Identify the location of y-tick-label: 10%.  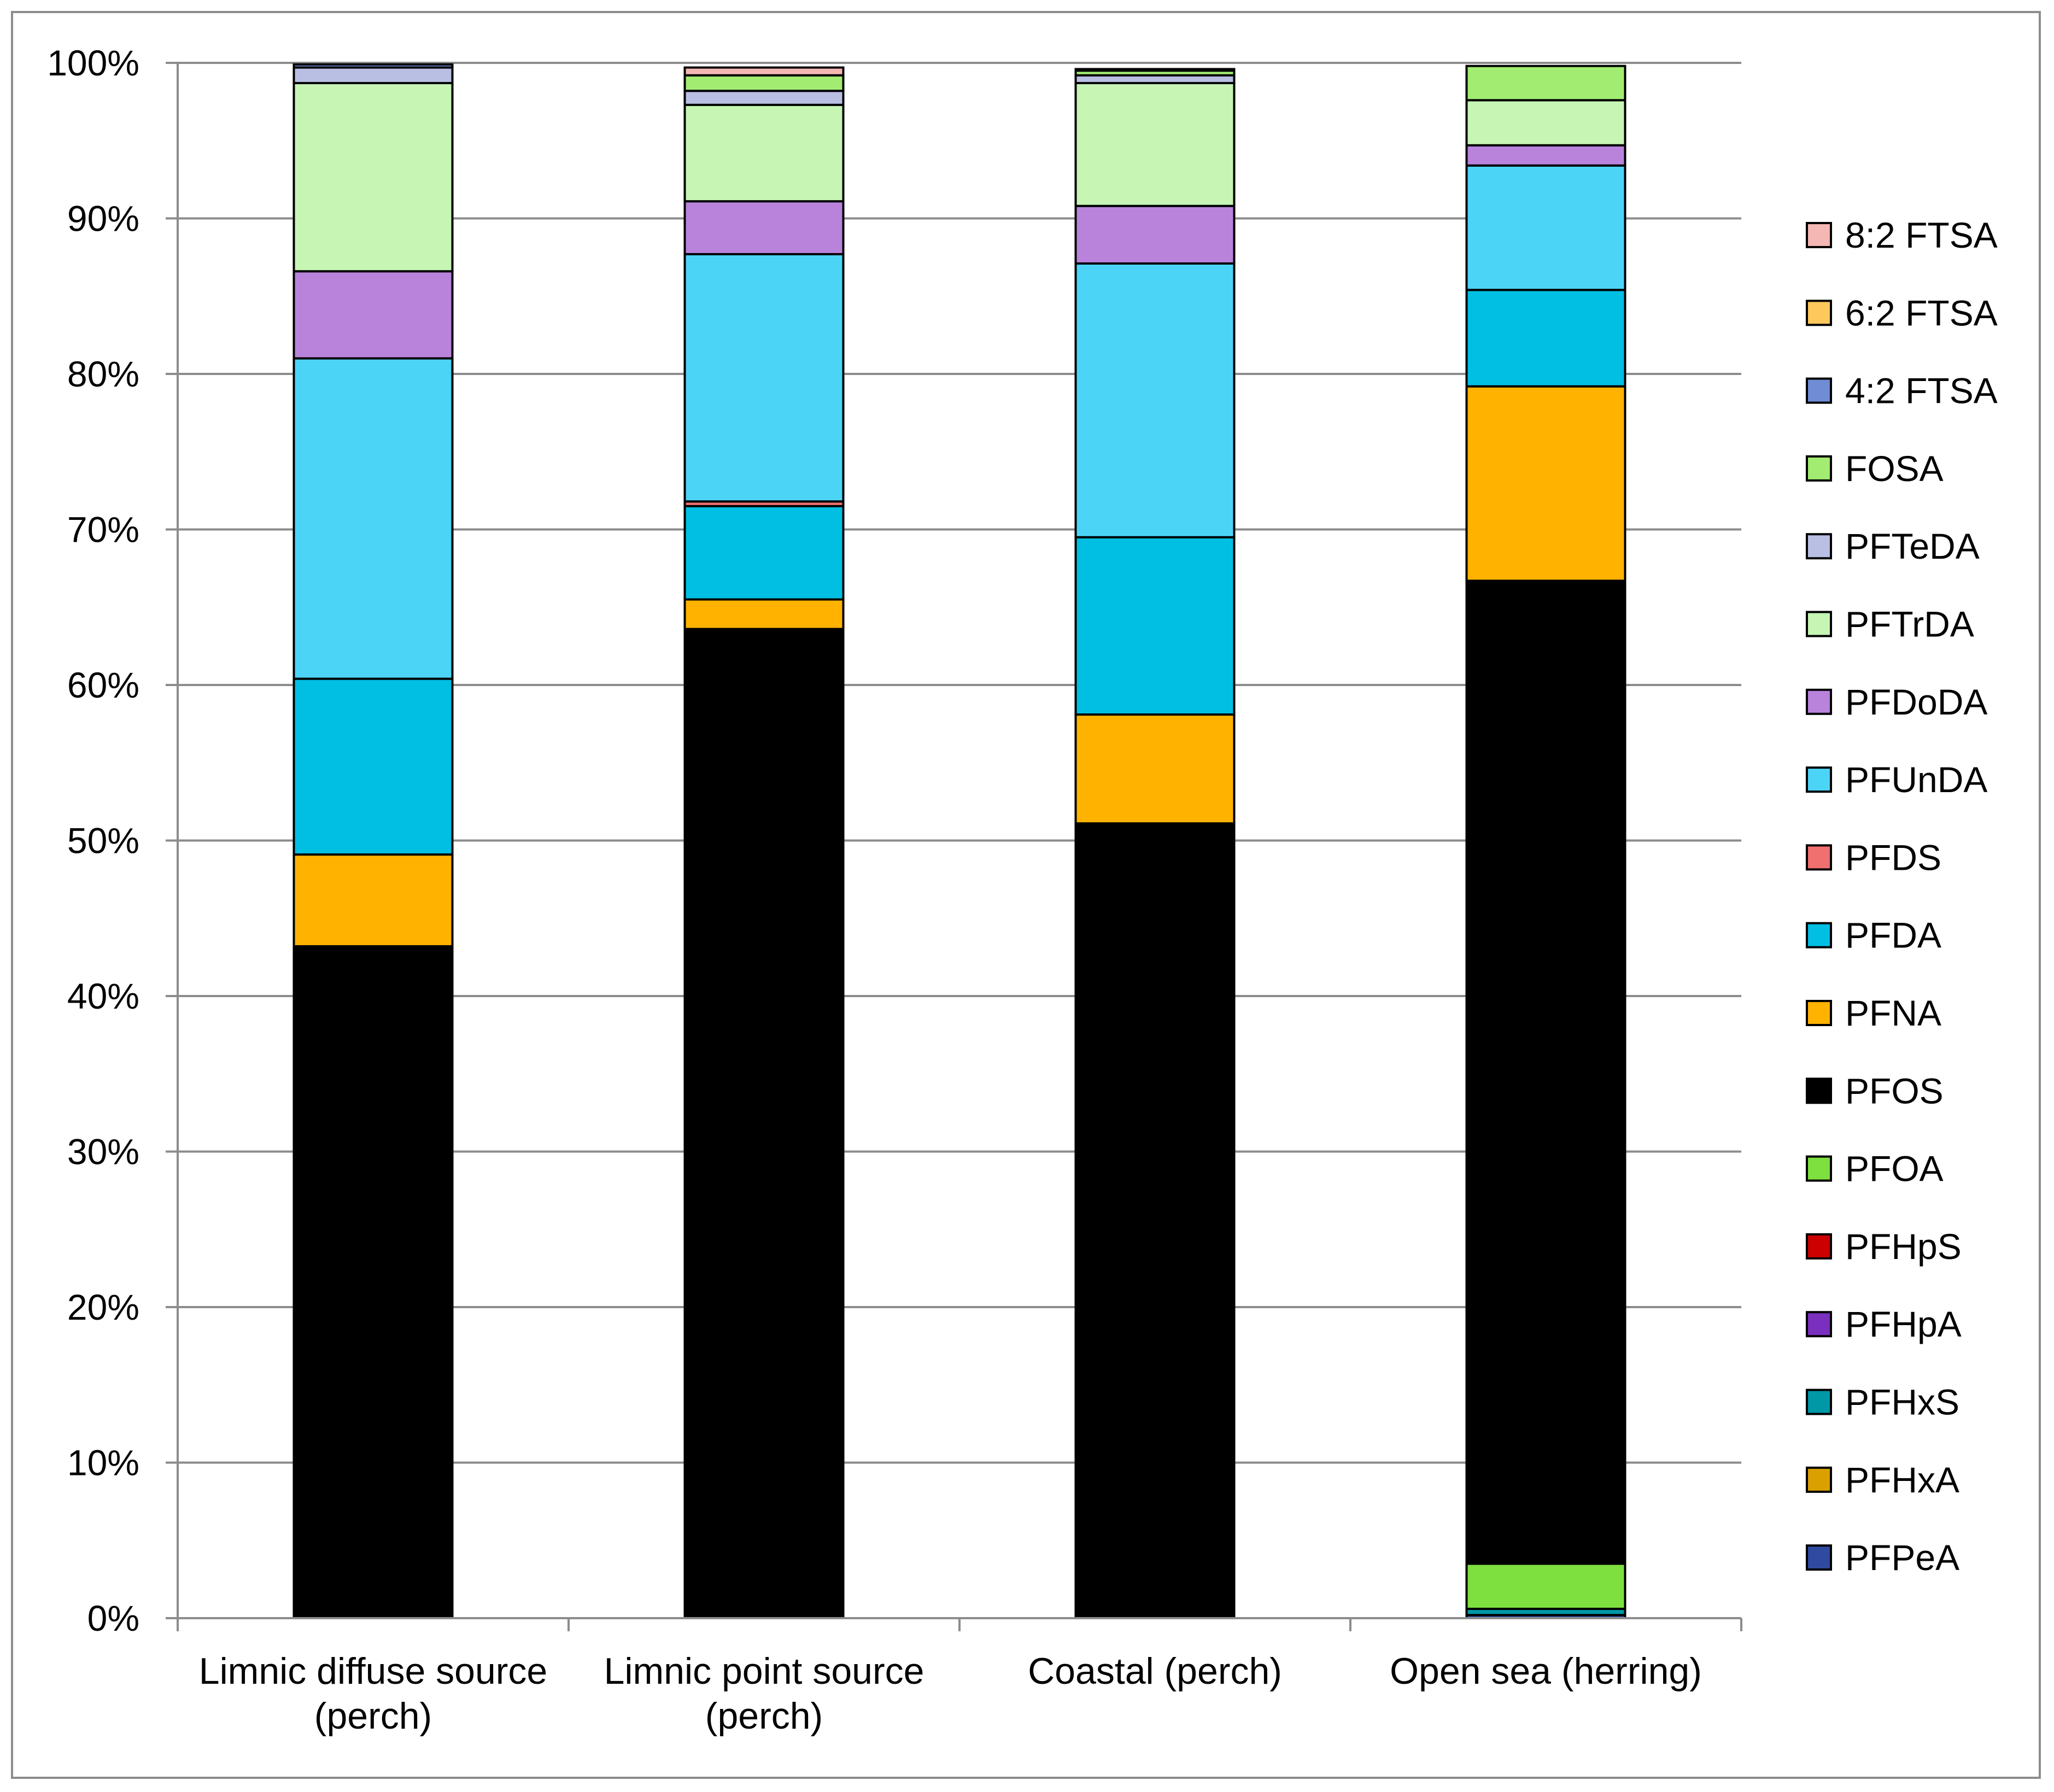
(103, 1463).